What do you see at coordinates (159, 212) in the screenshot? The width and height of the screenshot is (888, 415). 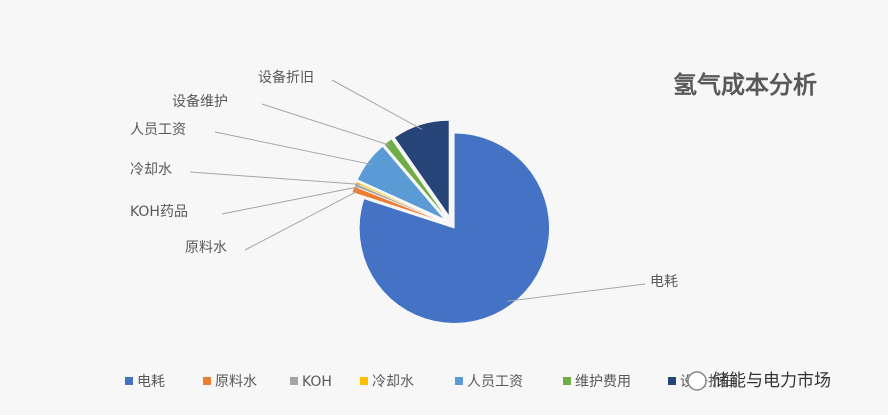 I see `slice-label: KOH药品` at bounding box center [159, 212].